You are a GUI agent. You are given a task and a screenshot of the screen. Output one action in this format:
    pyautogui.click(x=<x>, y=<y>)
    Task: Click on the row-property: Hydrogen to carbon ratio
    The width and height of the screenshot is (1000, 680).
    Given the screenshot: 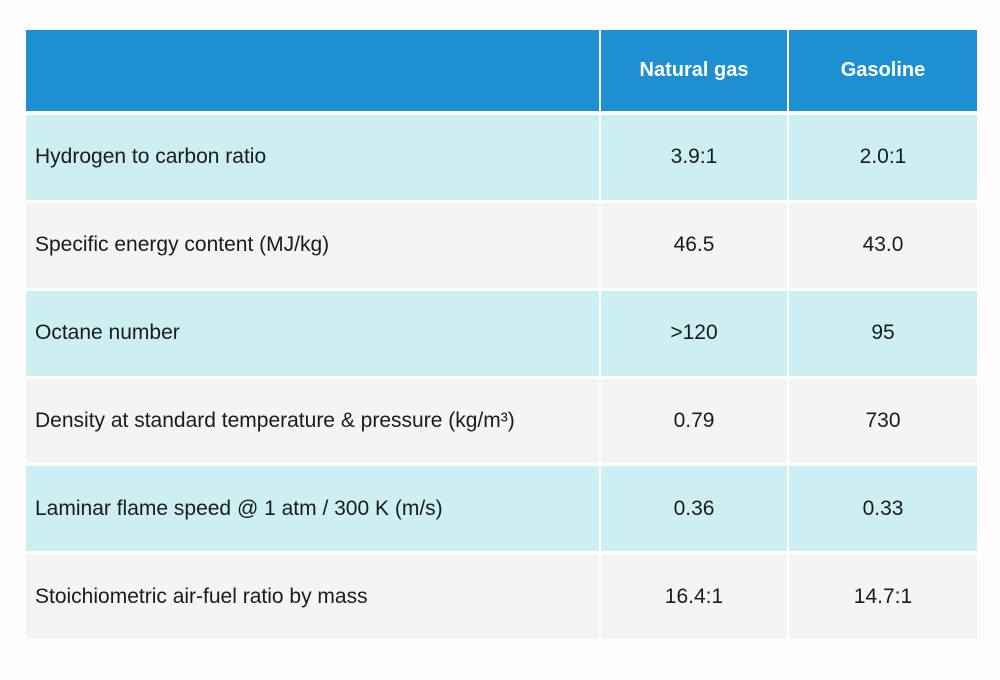 What is the action you would take?
    pyautogui.click(x=312, y=159)
    